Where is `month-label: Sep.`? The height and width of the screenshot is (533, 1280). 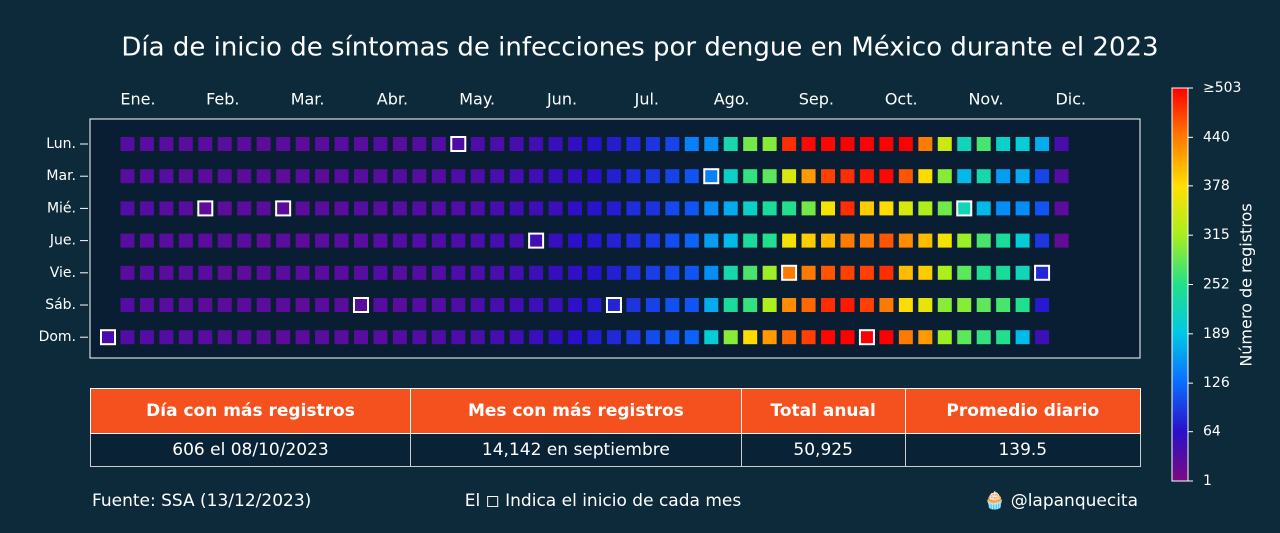 month-label: Sep. is located at coordinates (816, 99).